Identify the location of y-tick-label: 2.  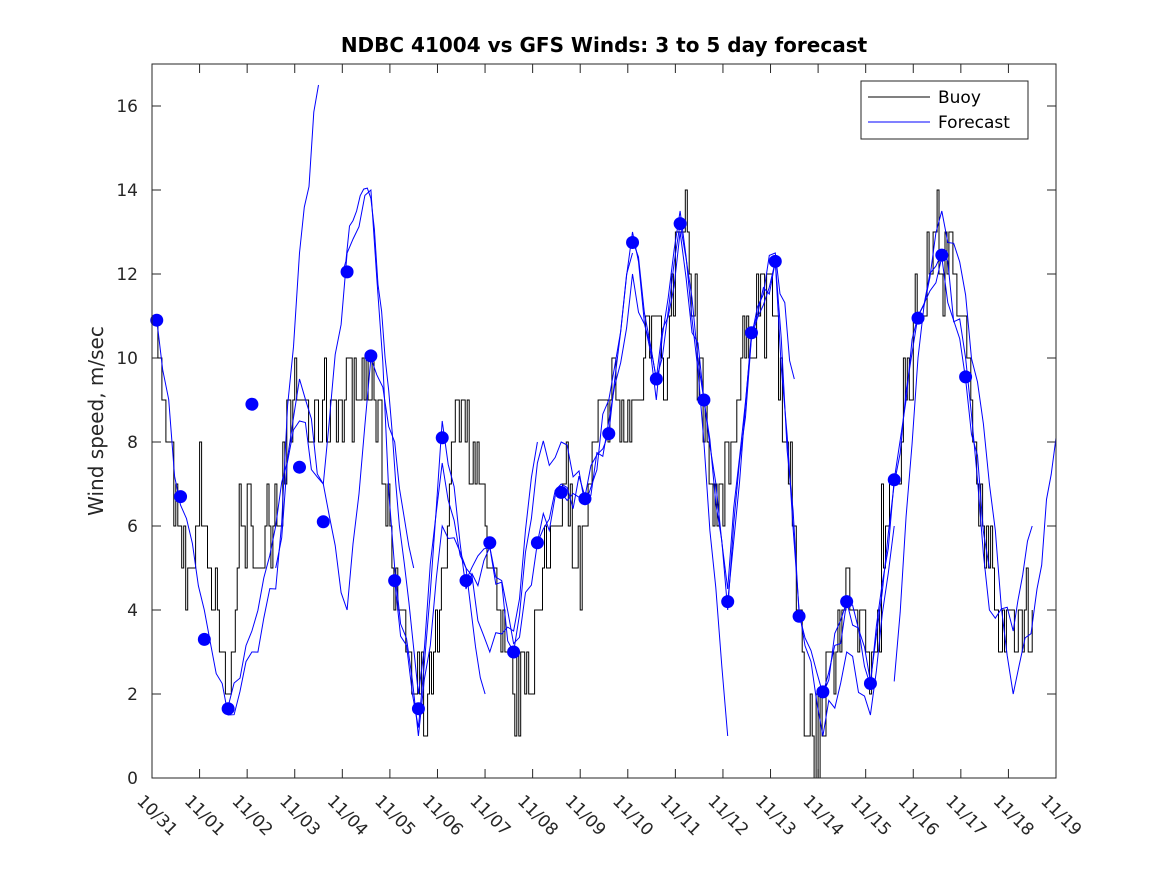
(132, 695).